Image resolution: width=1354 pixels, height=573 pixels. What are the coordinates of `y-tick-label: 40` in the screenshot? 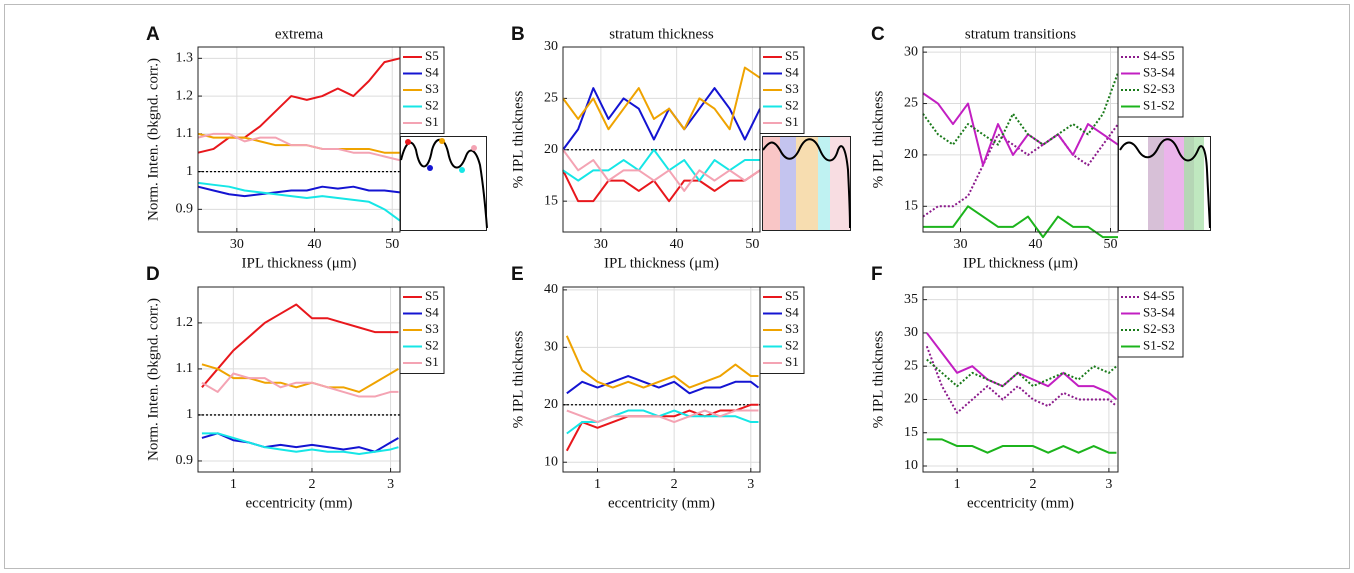 It's located at (551, 289).